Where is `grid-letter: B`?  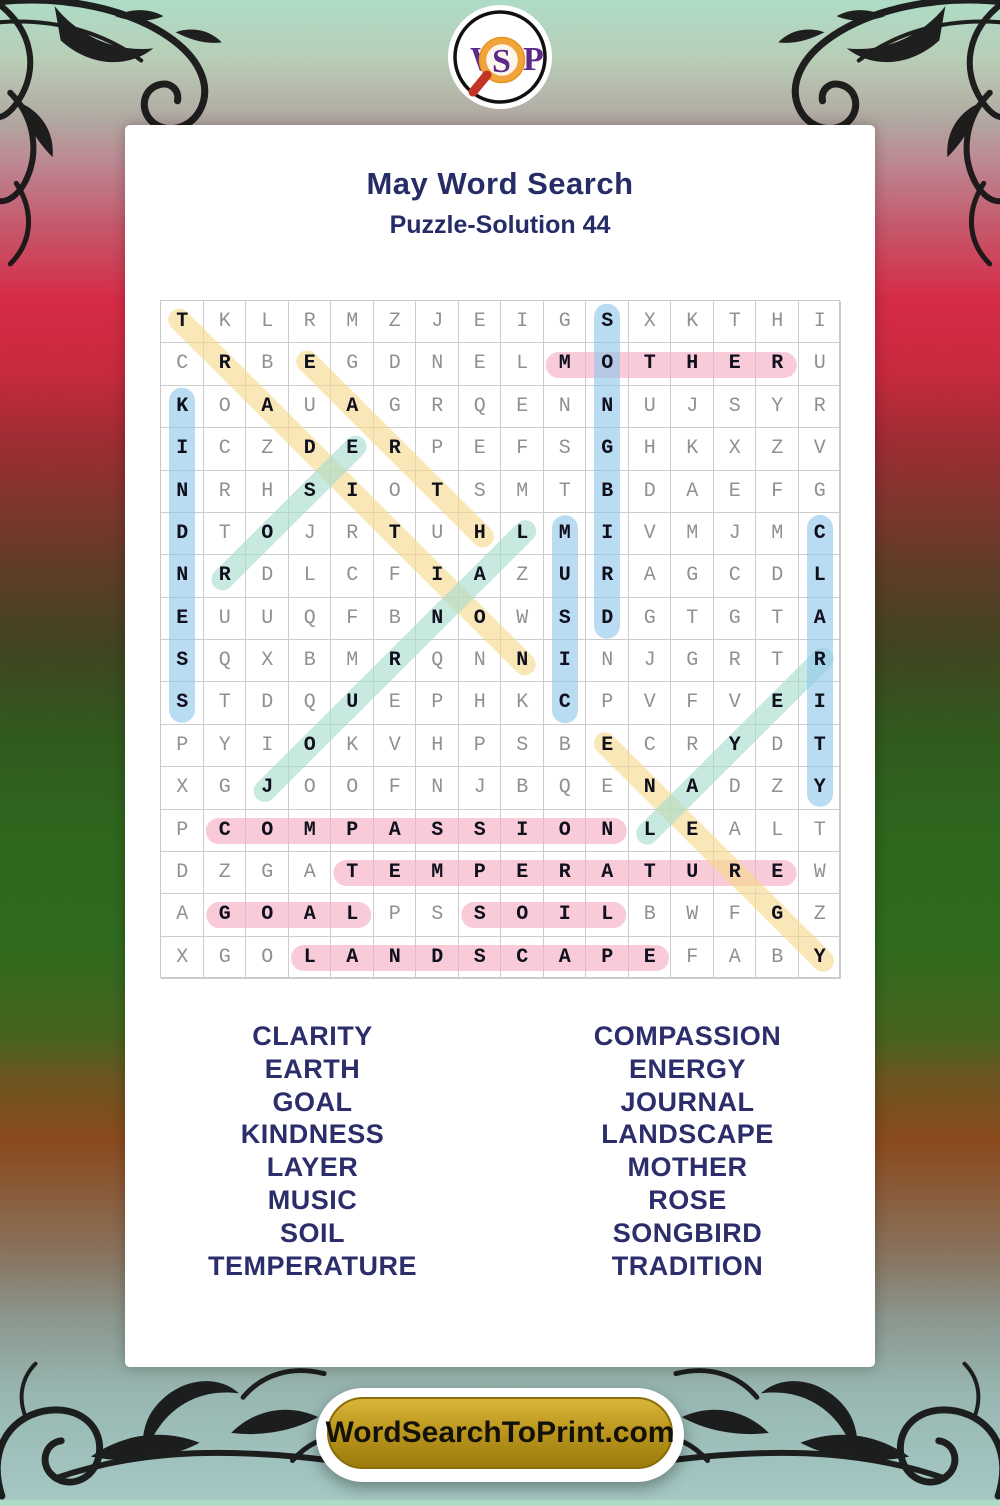
grid-letter: B is located at coordinates (649, 915).